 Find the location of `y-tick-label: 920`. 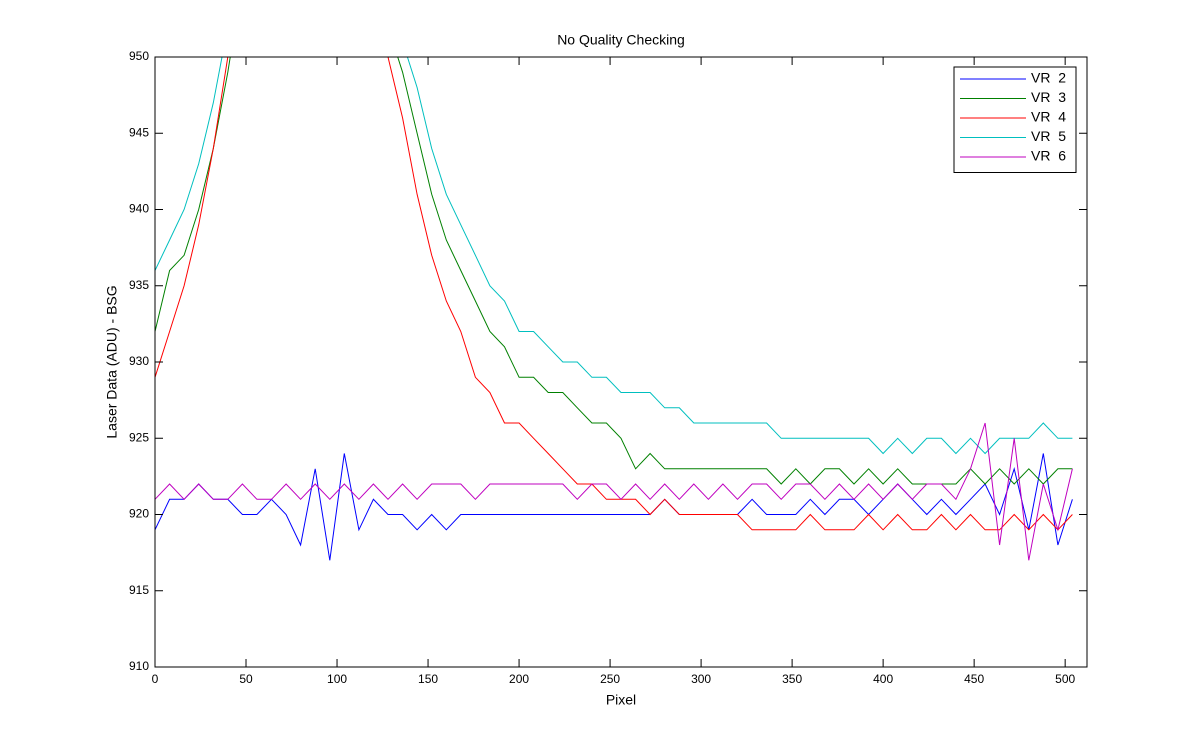

y-tick-label: 920 is located at coordinates (139, 514).